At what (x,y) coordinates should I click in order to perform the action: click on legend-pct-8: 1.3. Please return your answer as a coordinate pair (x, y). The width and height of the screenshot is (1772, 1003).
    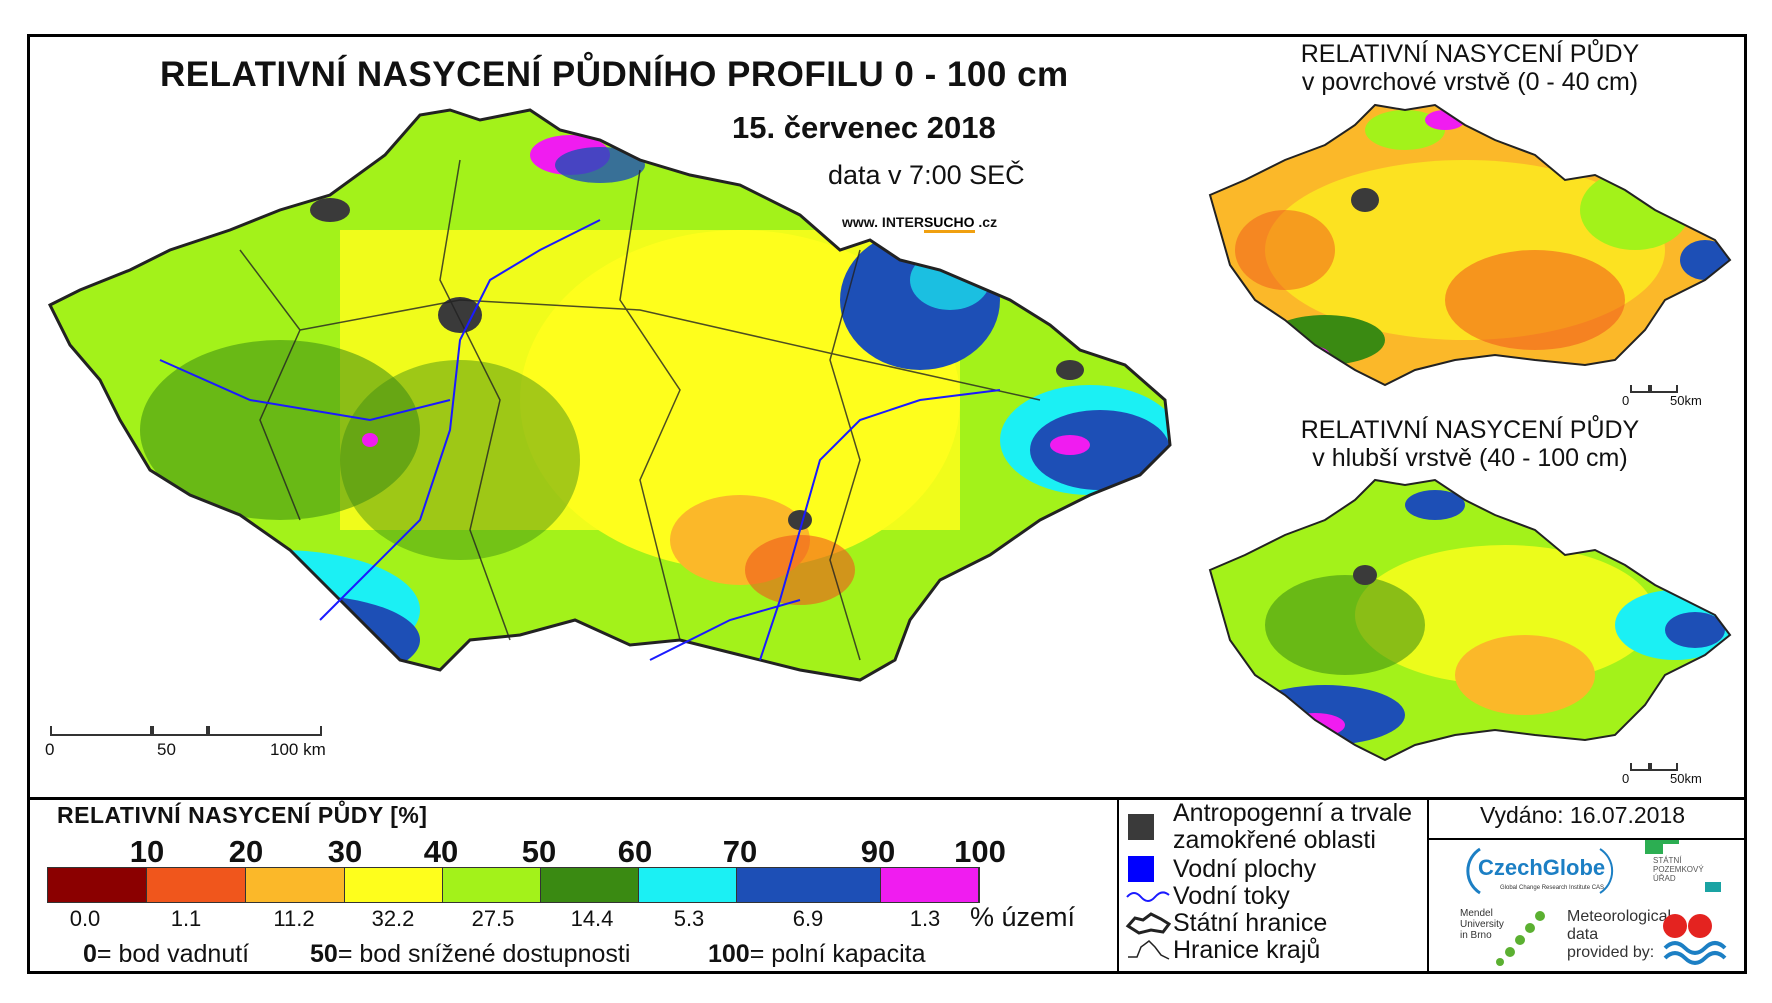
    Looking at the image, I should click on (925, 918).